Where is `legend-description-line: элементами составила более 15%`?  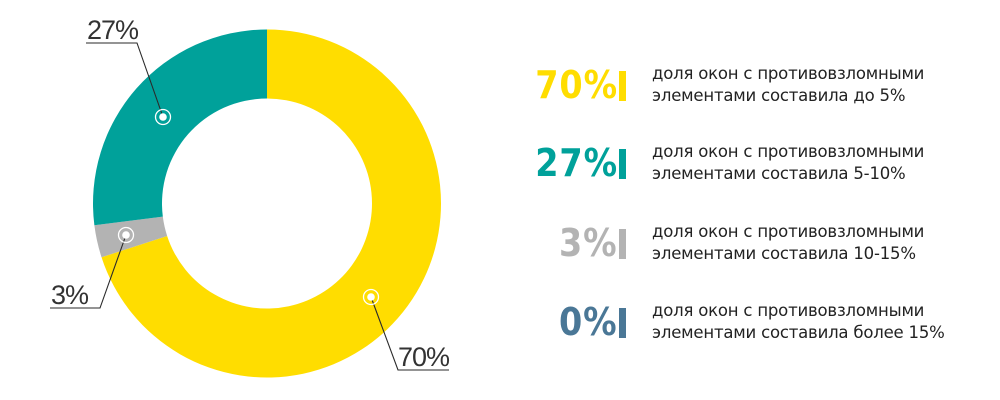
legend-description-line: элементами составила более 15% is located at coordinates (798, 332).